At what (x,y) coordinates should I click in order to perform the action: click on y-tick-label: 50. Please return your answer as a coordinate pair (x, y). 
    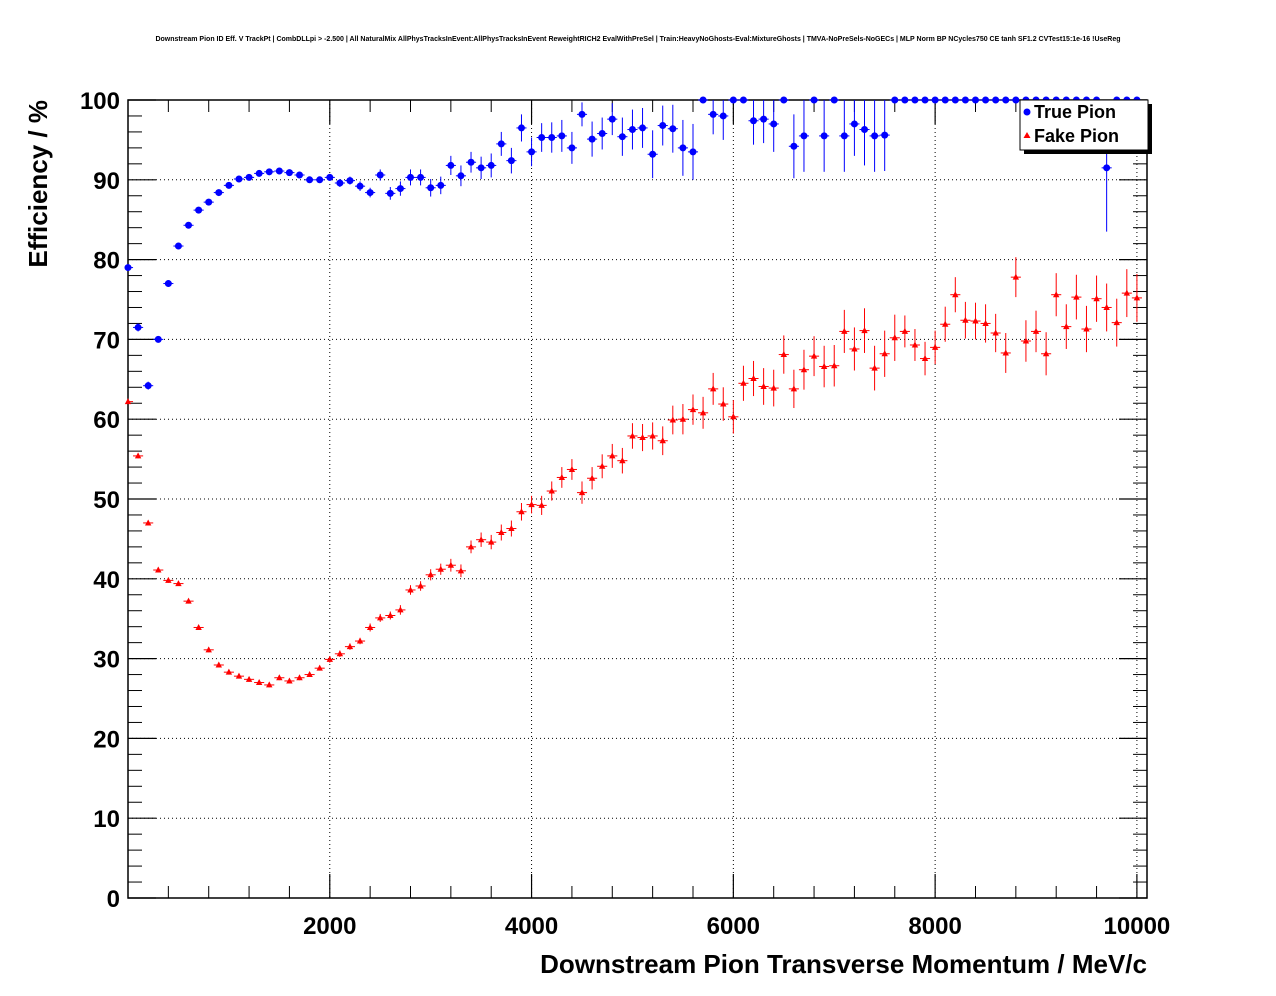
    Looking at the image, I should click on (106, 500).